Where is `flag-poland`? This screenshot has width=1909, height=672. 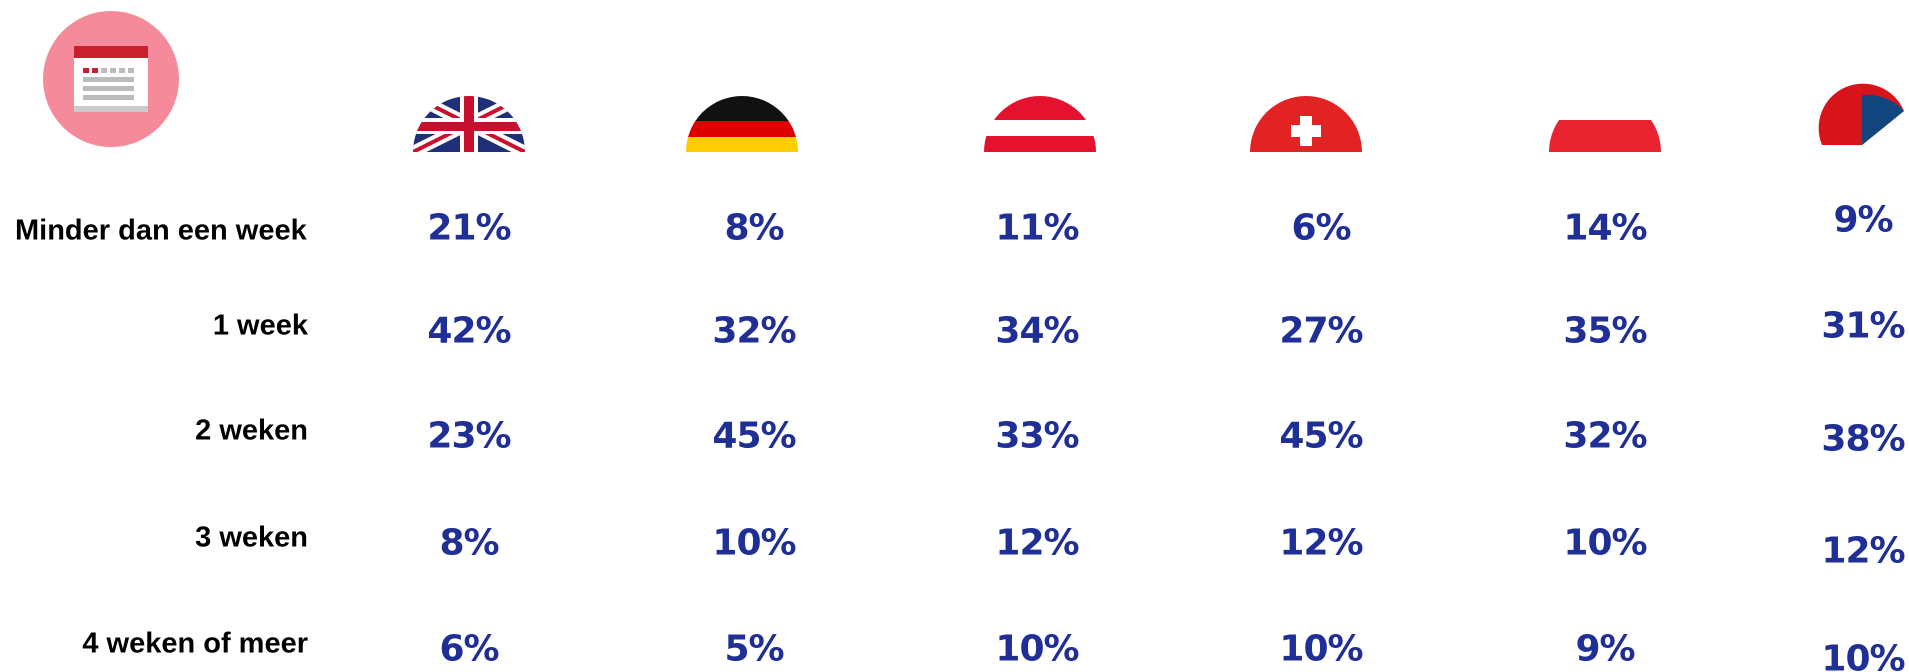 flag-poland is located at coordinates (1605, 124).